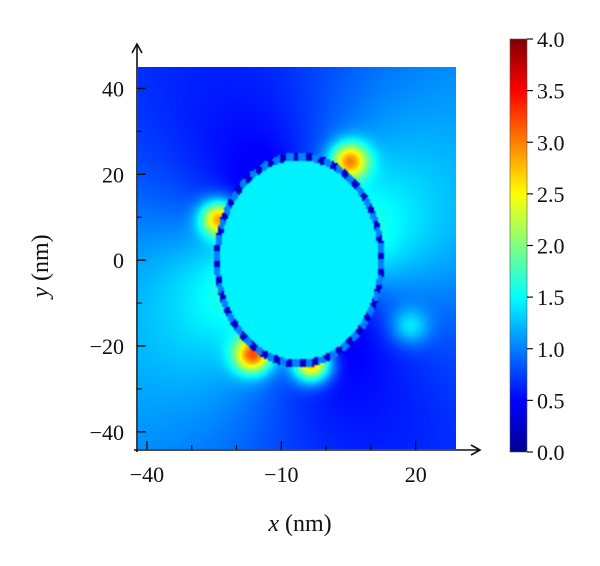  I want to click on colorbar-tick-label-4: 2.0, so click(551, 246).